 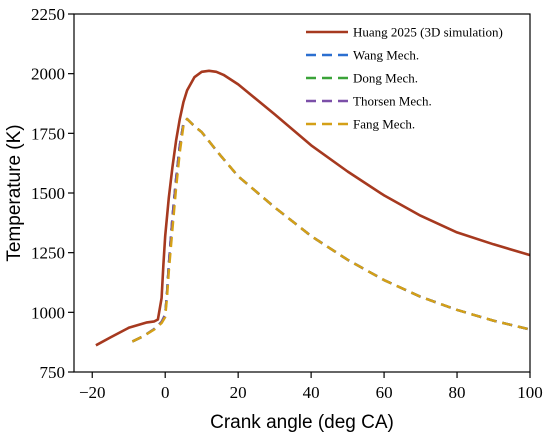 I want to click on x-tick-label: 0, so click(x=165, y=392).